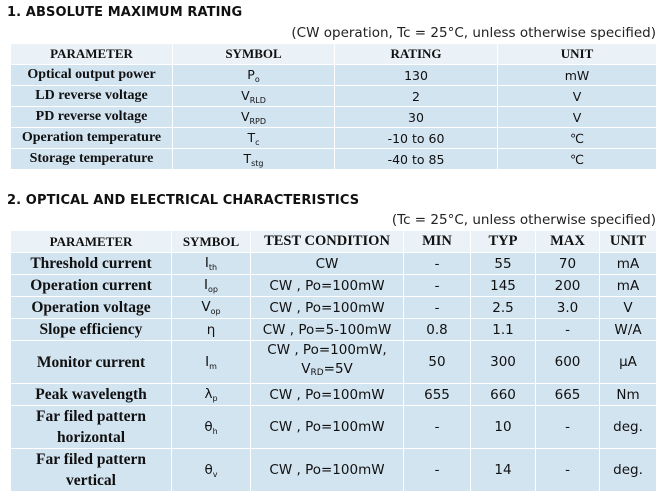 Image resolution: width=663 pixels, height=502 pixels. I want to click on unit-cell: mA, so click(628, 285).